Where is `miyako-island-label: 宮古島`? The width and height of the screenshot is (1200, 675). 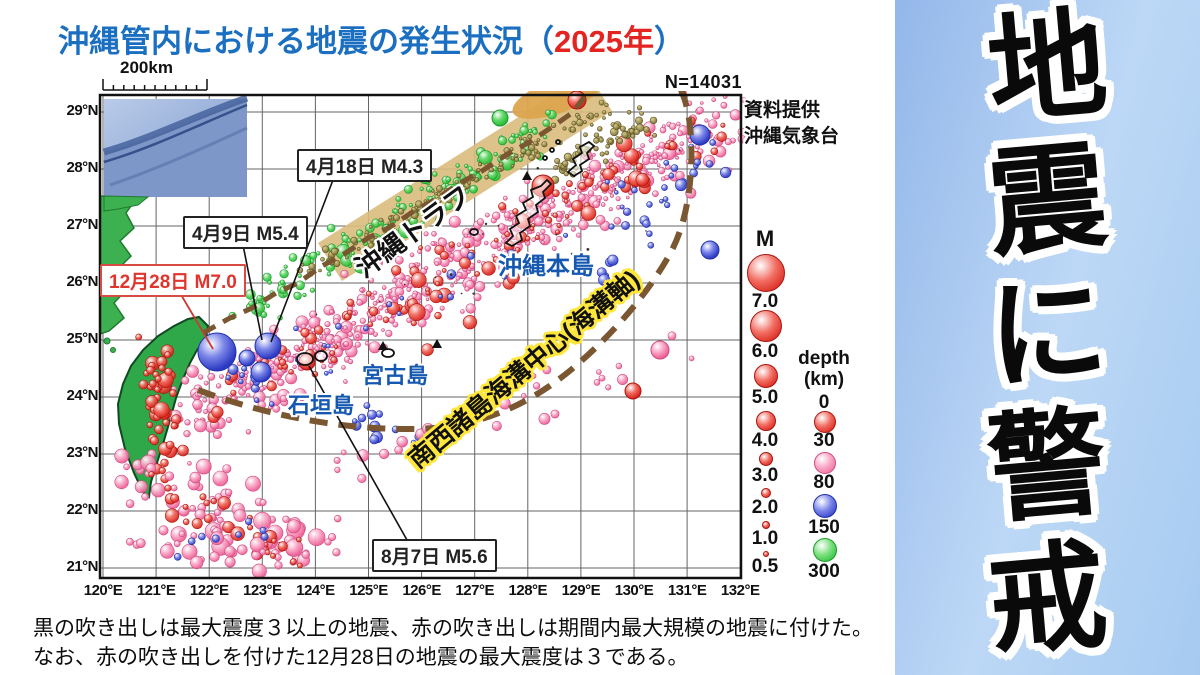
miyako-island-label: 宮古島 is located at coordinates (395, 375).